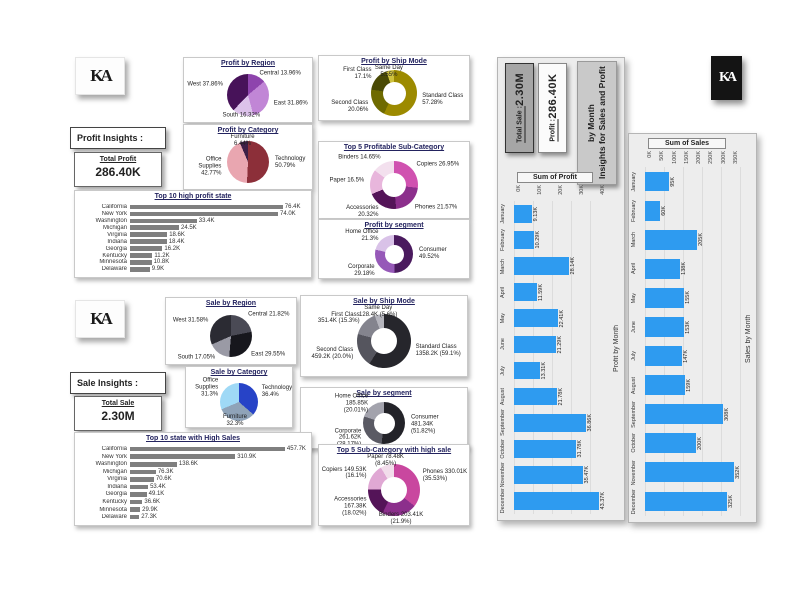 This screenshot has height=600, width=800. I want to click on bar-row: June 21.29K, so click(554, 344).